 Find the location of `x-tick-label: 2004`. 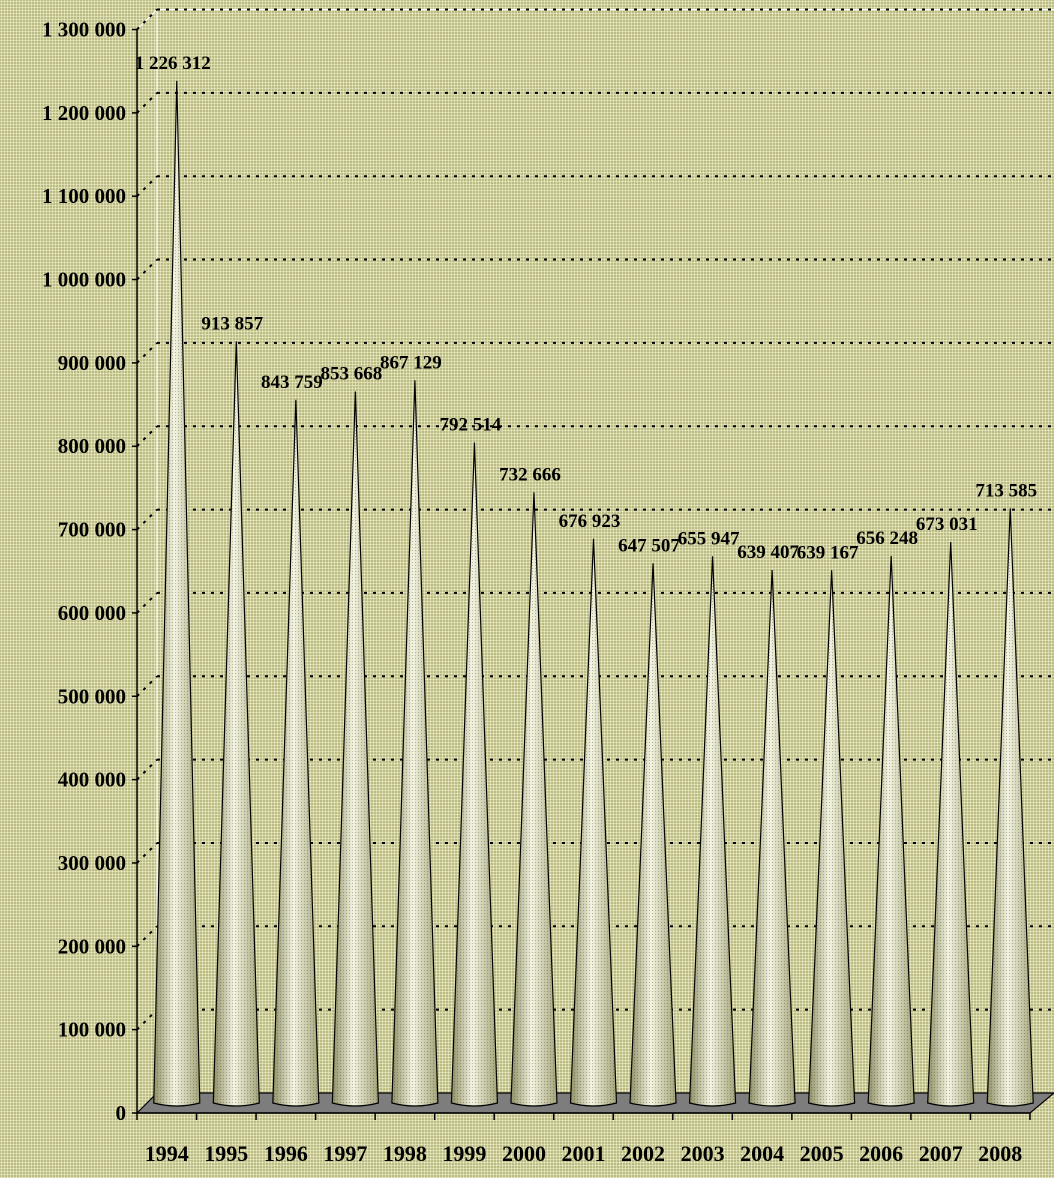

x-tick-label: 2004 is located at coordinates (762, 1153).